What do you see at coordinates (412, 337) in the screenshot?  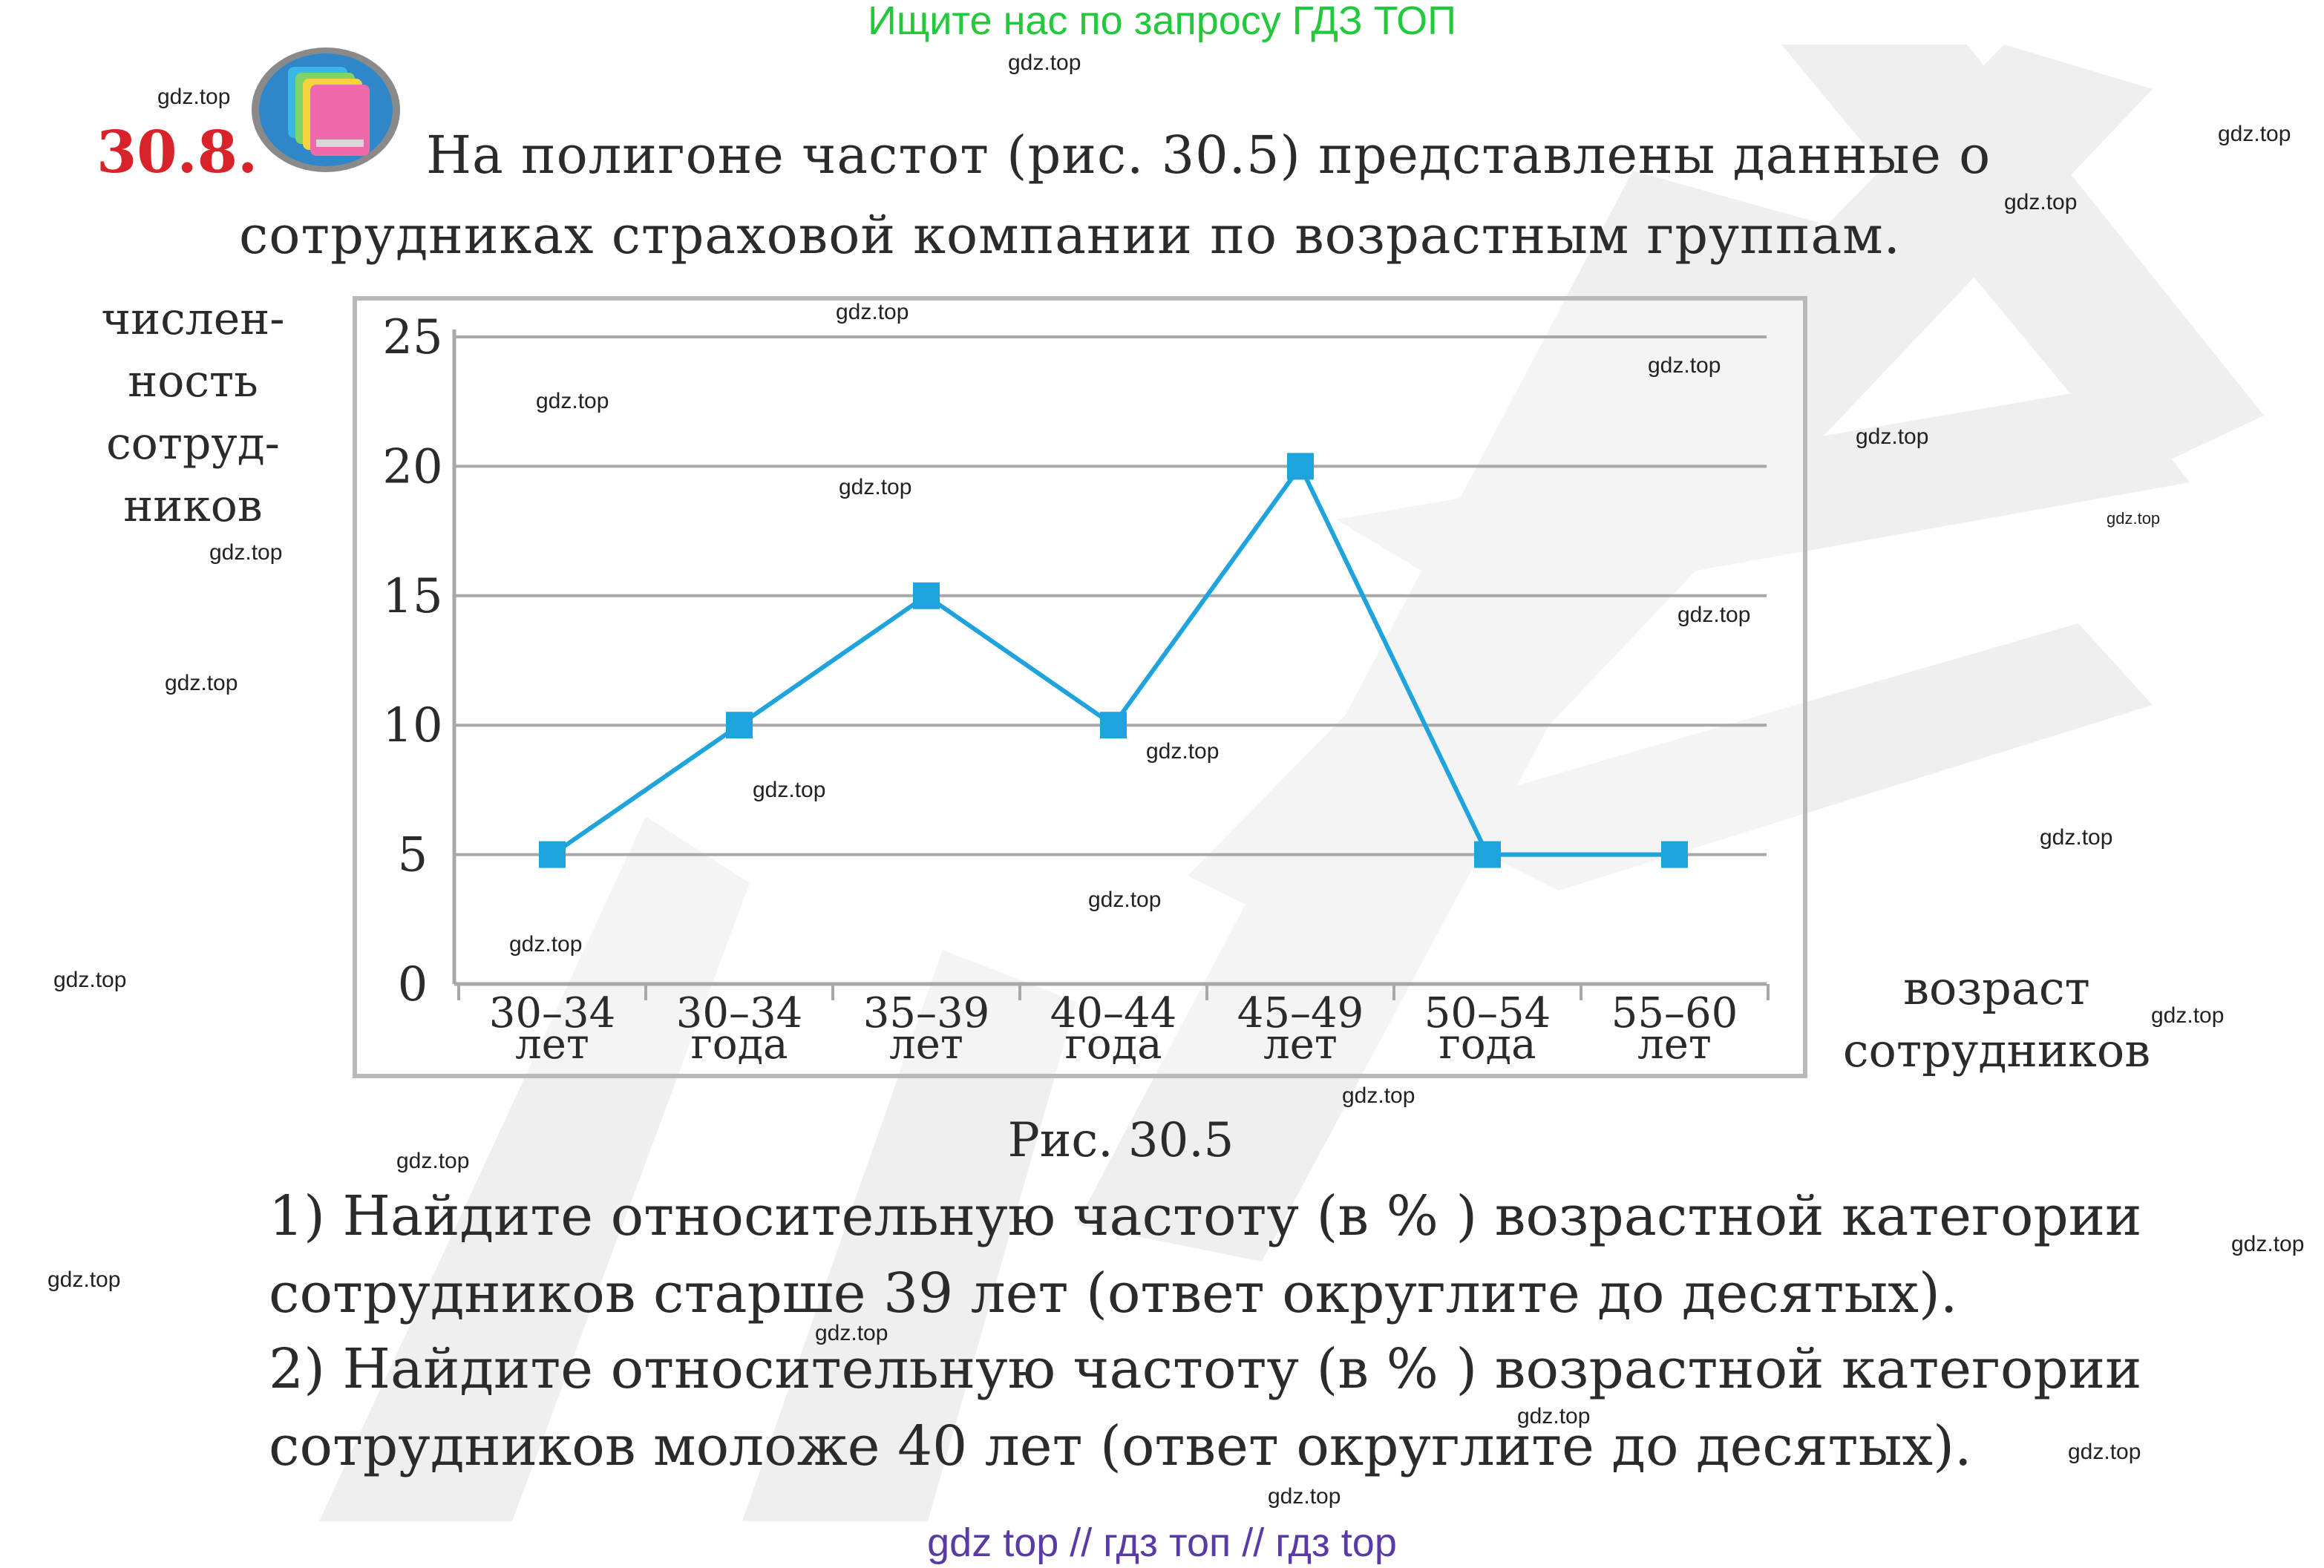 I see `y-tick-label: 25` at bounding box center [412, 337].